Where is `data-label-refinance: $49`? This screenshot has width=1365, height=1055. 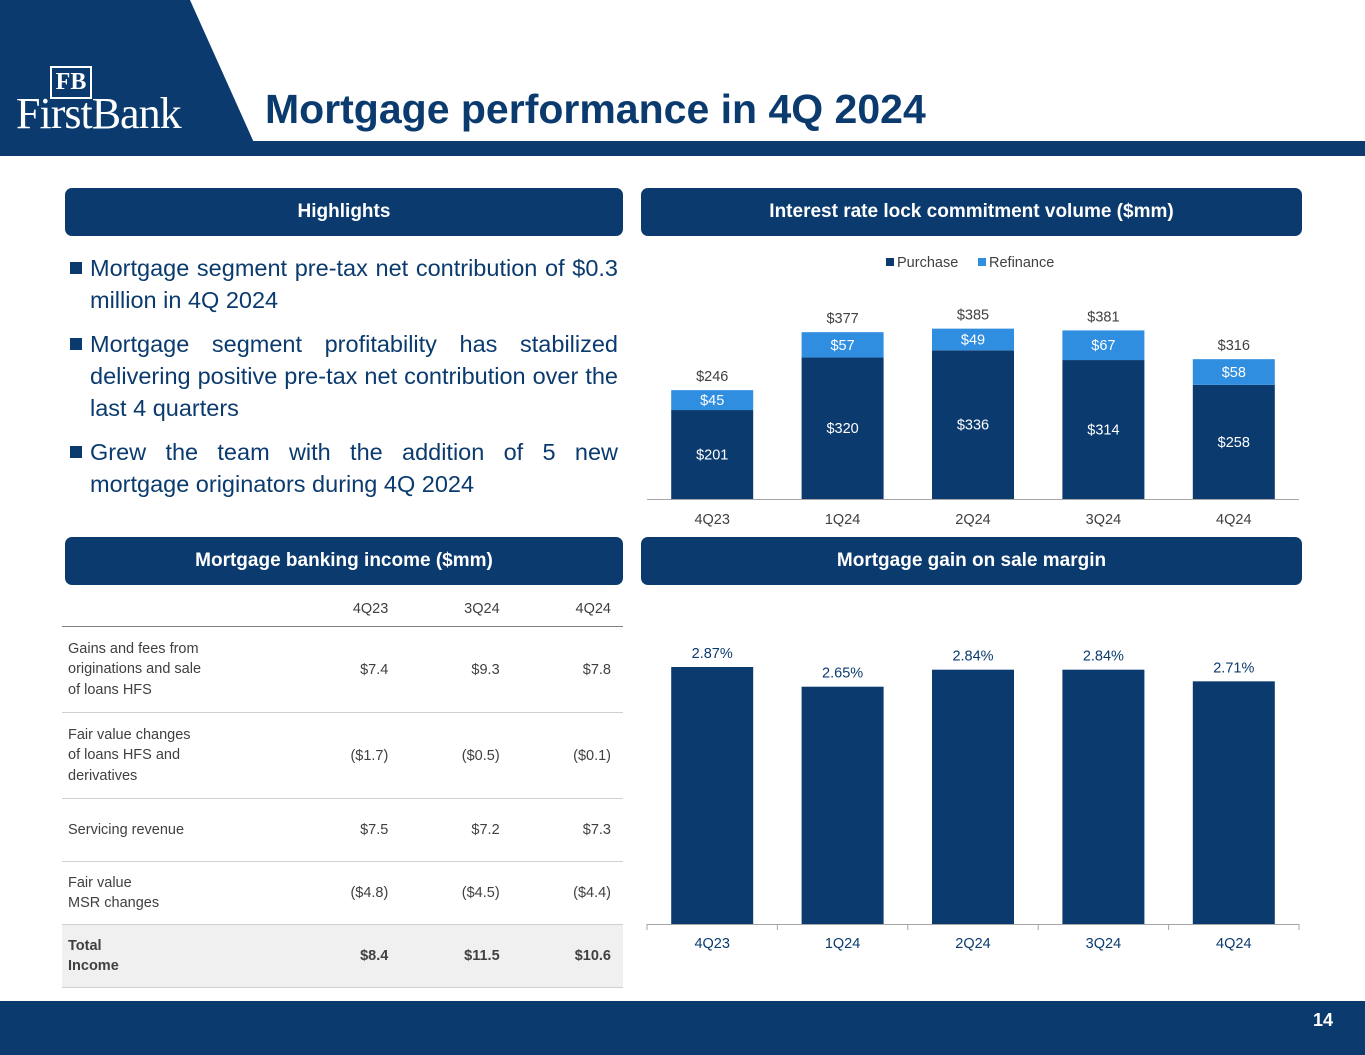
data-label-refinance: $49 is located at coordinates (973, 340).